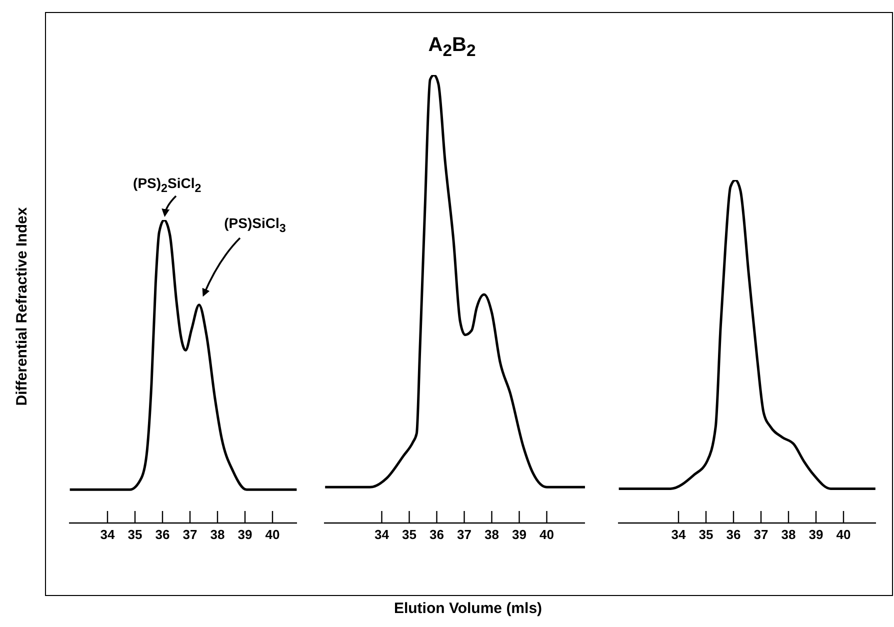 This screenshot has height=627, width=894. What do you see at coordinates (167, 185) in the screenshot?
I see `annotation: (PS)$_{2}$SiCl$_{2}$` at bounding box center [167, 185].